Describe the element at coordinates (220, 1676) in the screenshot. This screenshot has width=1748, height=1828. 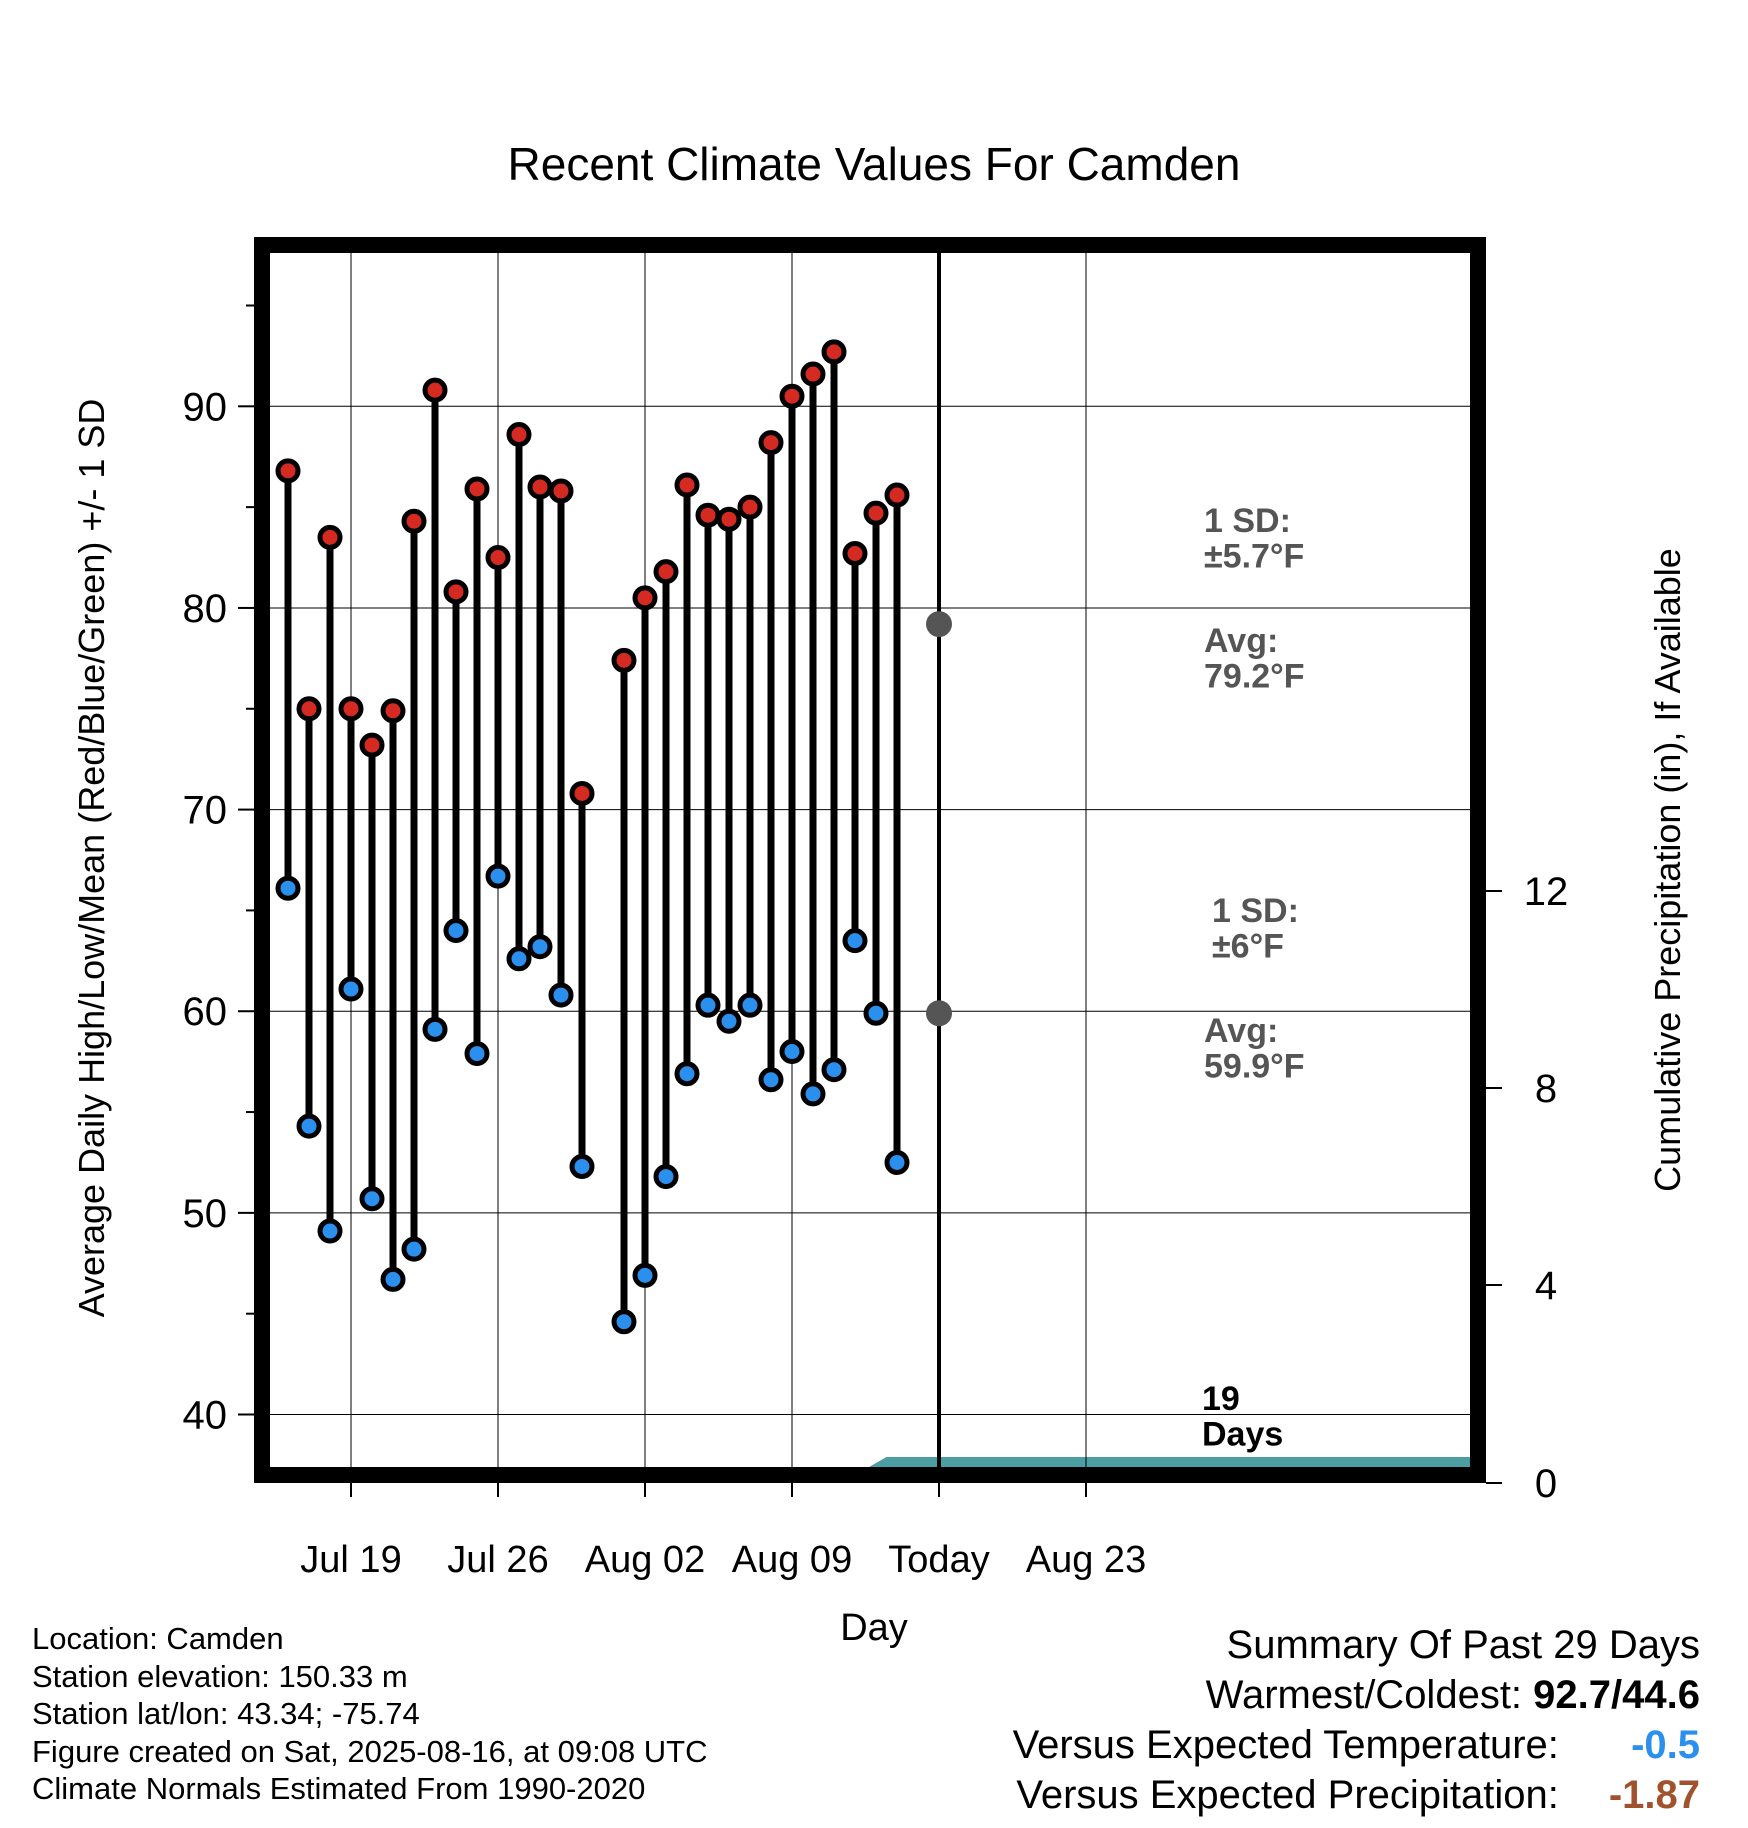
I see `elevation-text: Station elevation: 150.33 m` at that location.